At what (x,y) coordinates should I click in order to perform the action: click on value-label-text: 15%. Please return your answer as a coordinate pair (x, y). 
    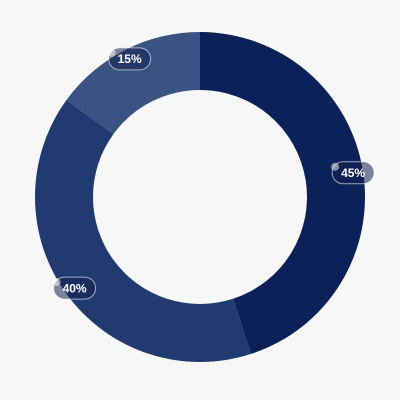
    Looking at the image, I should click on (130, 59).